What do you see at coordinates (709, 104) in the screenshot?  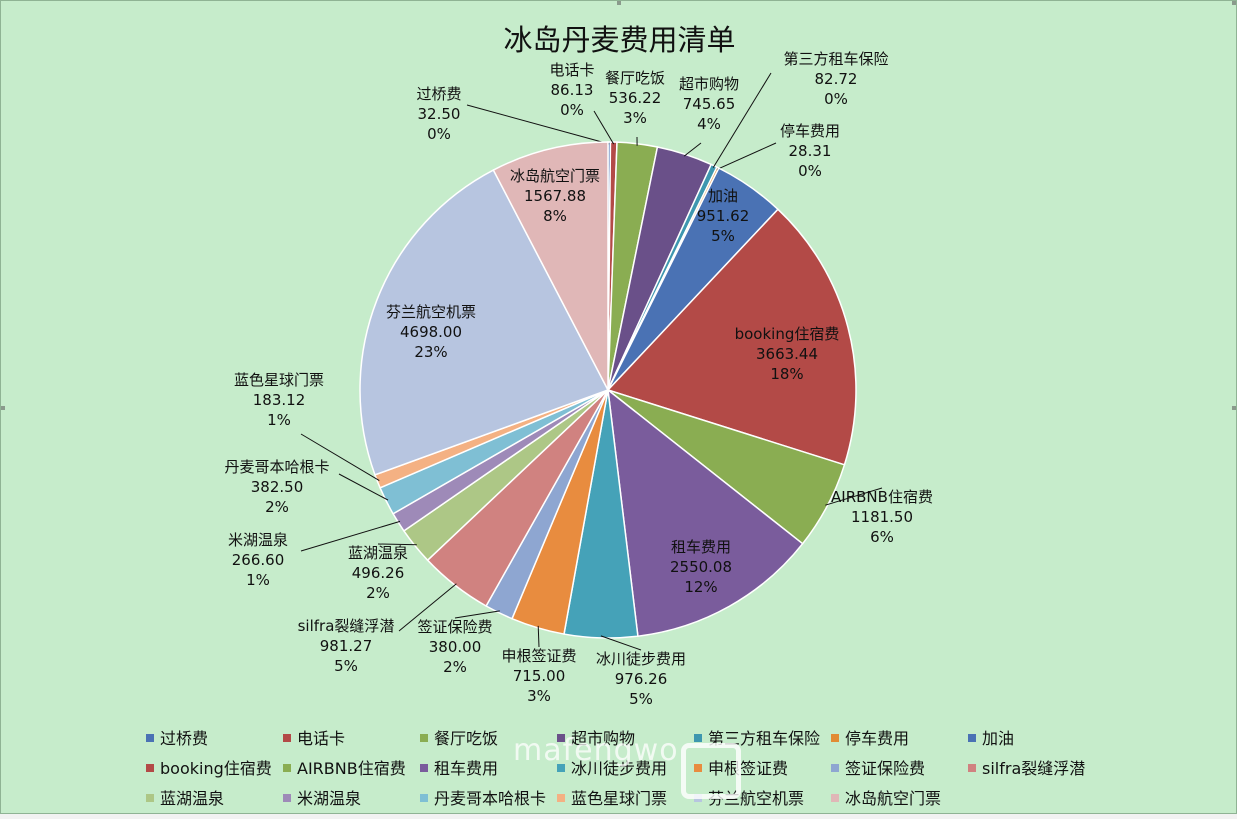 I see `data-label-value: 745.65` at bounding box center [709, 104].